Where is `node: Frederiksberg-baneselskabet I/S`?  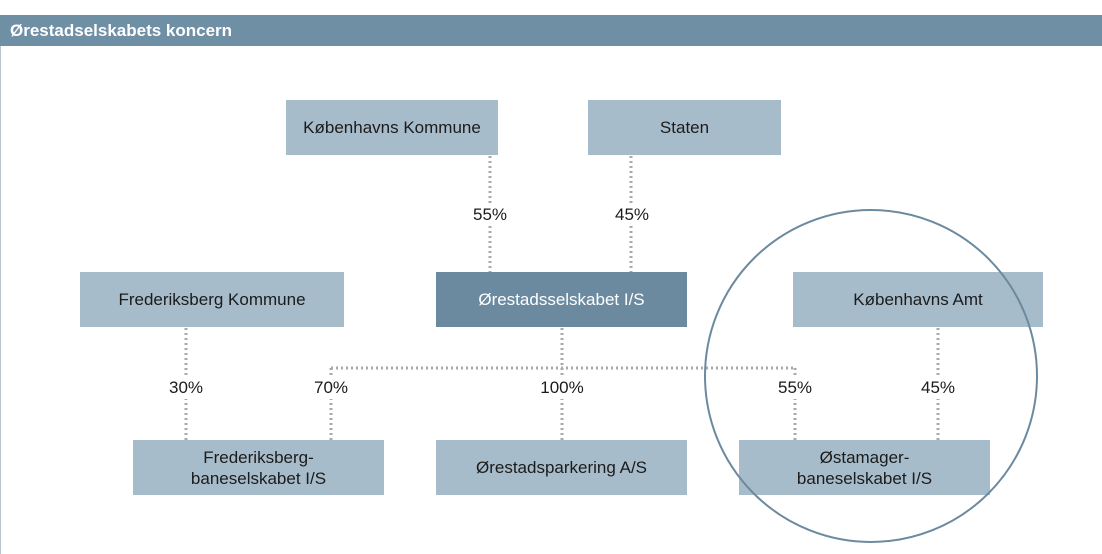
node: Frederiksberg-baneselskabet I/S is located at coordinates (258, 467).